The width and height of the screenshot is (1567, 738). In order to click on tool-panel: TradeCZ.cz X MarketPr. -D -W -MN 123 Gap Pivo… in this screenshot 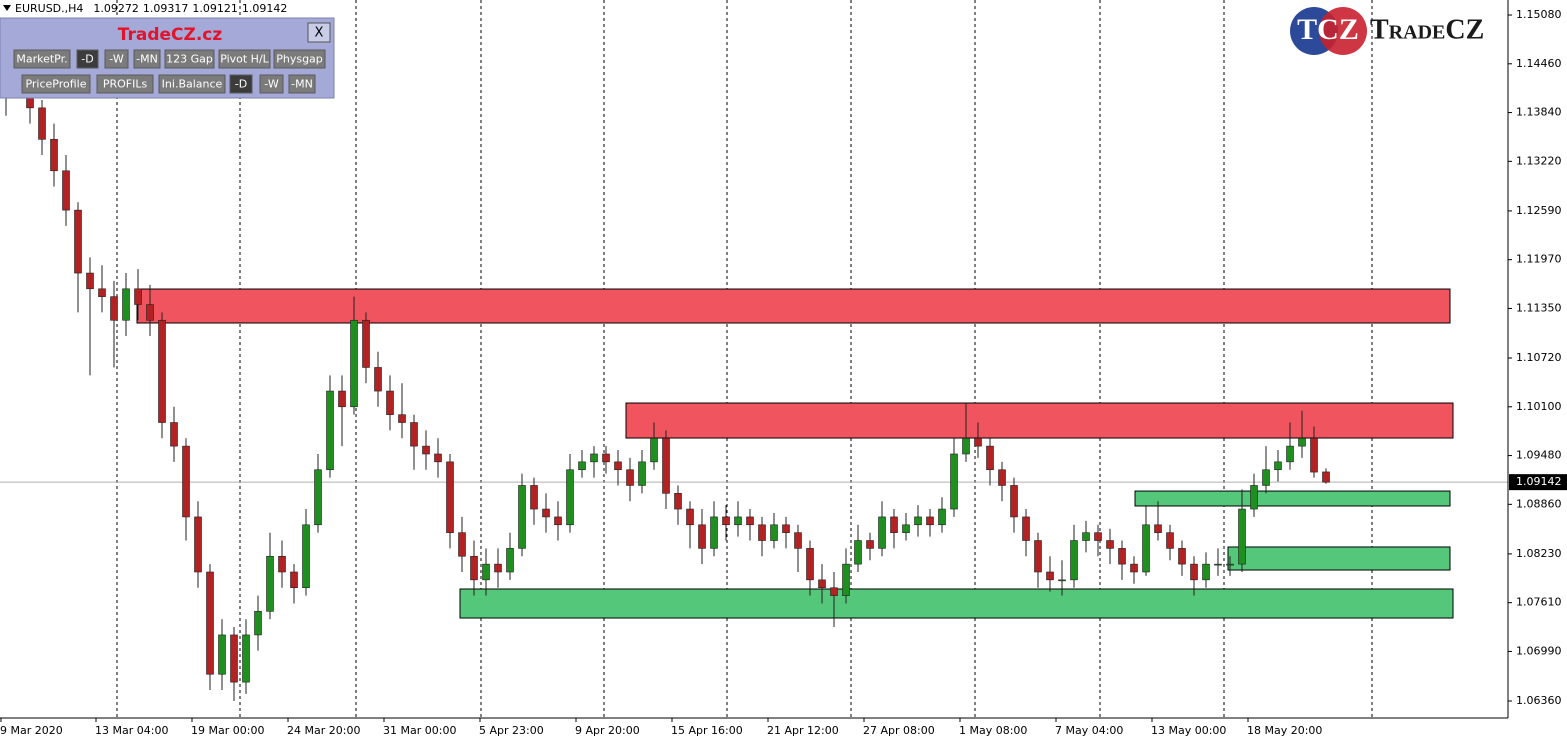, I will do `click(167, 58)`.